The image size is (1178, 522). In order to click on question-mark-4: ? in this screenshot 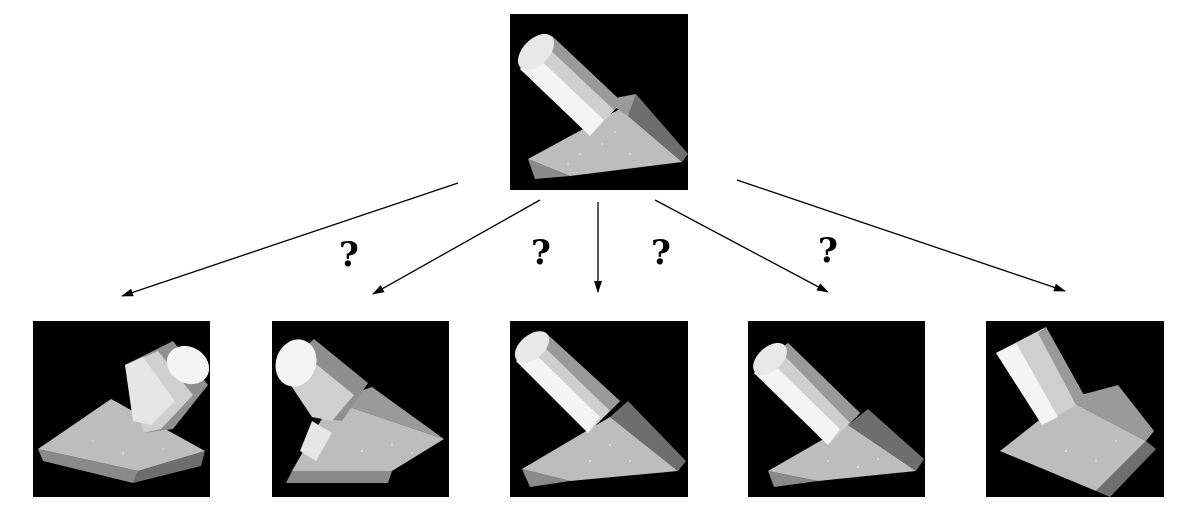, I will do `click(828, 251)`.